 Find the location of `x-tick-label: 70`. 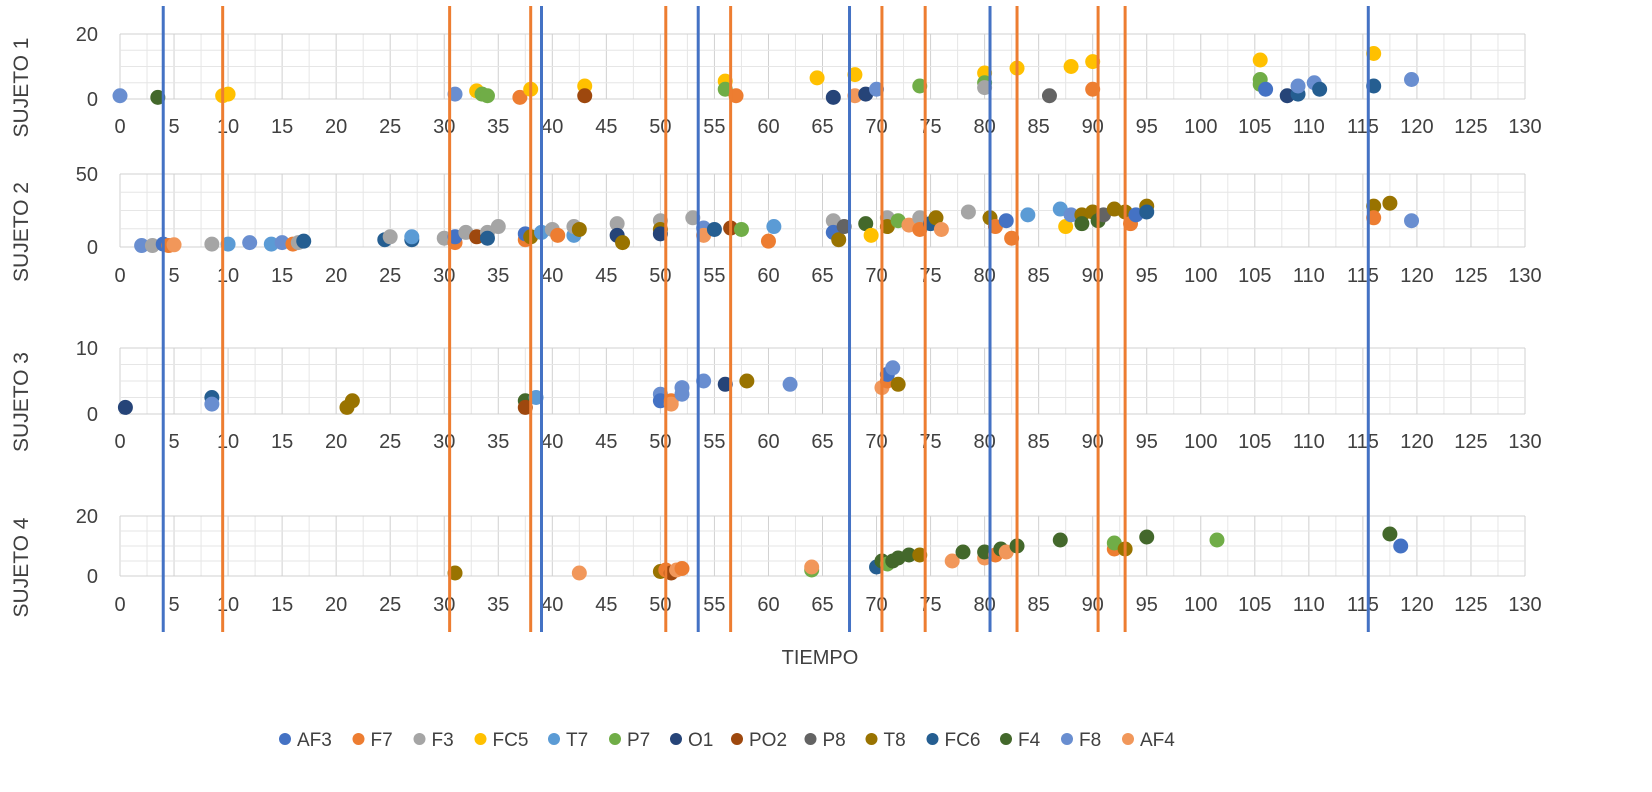

x-tick-label: 70 is located at coordinates (876, 605).